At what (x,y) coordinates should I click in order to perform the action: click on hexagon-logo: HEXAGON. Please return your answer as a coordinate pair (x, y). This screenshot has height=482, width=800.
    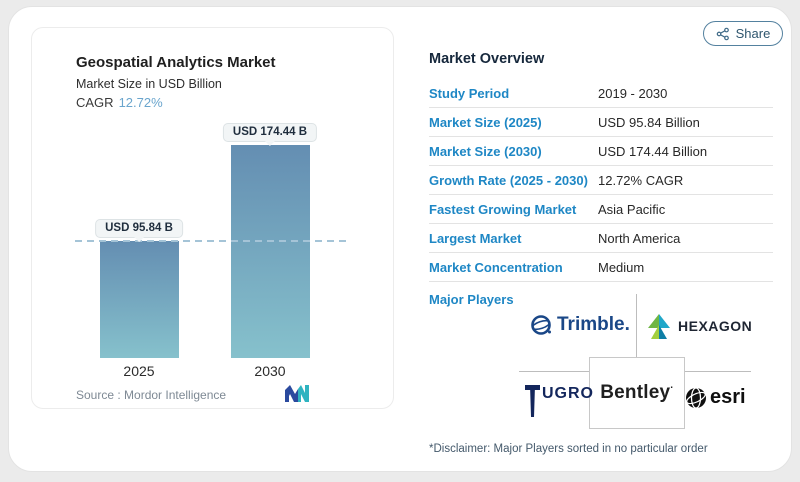
    Looking at the image, I should click on (699, 326).